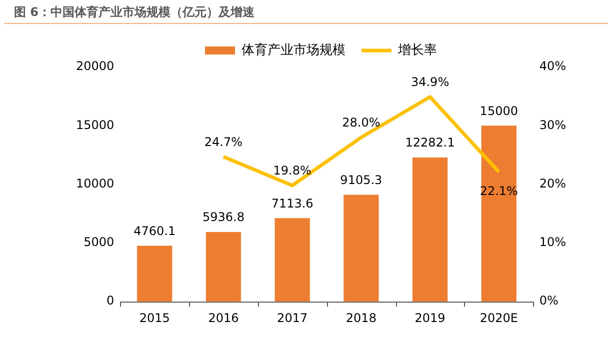 This screenshot has width=612, height=344. What do you see at coordinates (294, 50) in the screenshot?
I see `legend-label: 体育产业市场规模` at bounding box center [294, 50].